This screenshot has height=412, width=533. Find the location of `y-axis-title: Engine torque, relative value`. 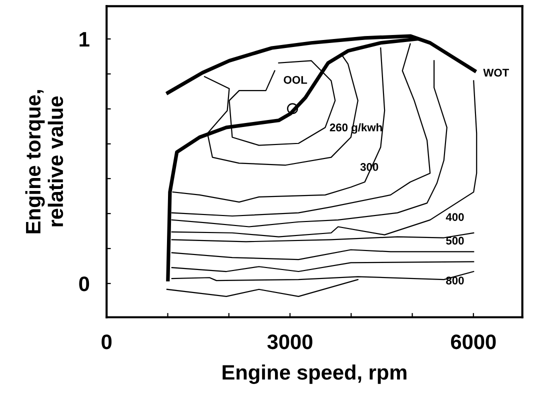

y-axis-title: Engine torque, relative value is located at coordinates (44, 162).